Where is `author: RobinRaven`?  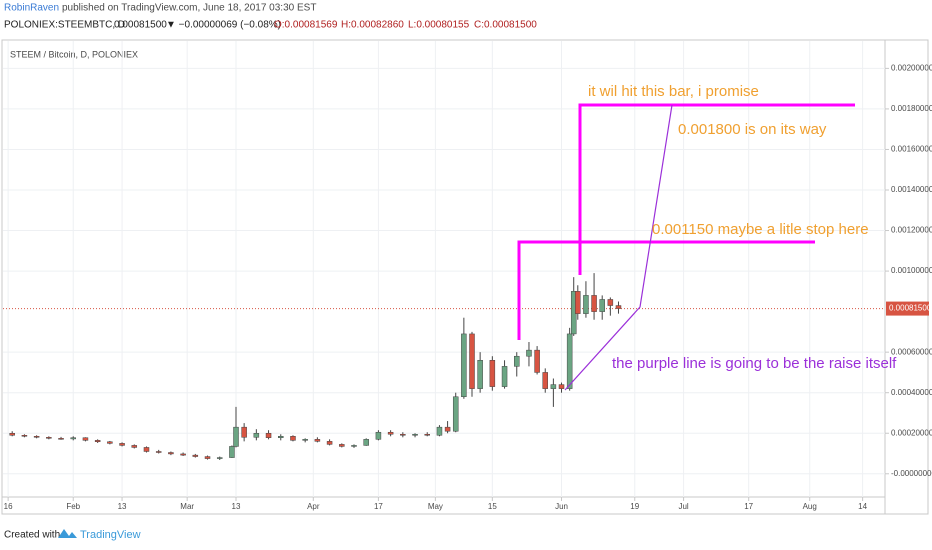 author: RobinRaven is located at coordinates (31, 8).